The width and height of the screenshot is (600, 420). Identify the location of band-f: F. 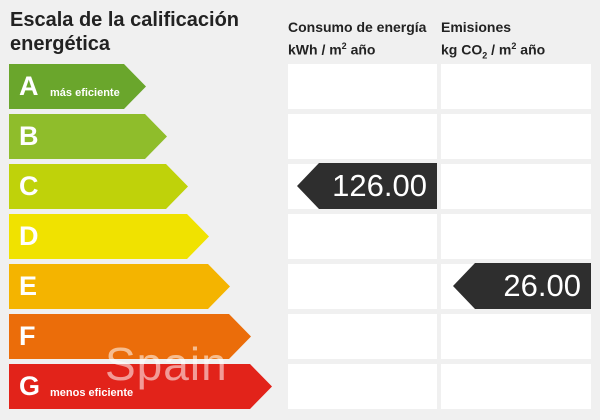
(130, 336).